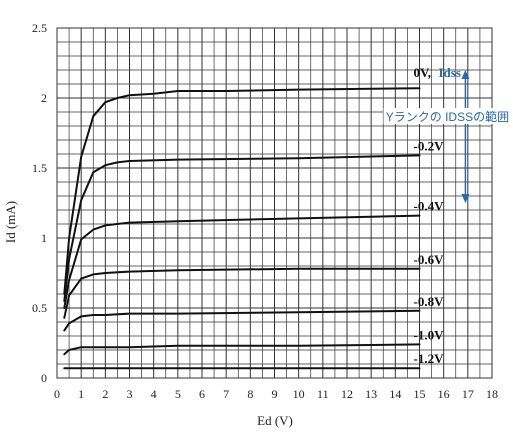  What do you see at coordinates (450, 72) in the screenshot?
I see `idss-label: Idss` at bounding box center [450, 72].